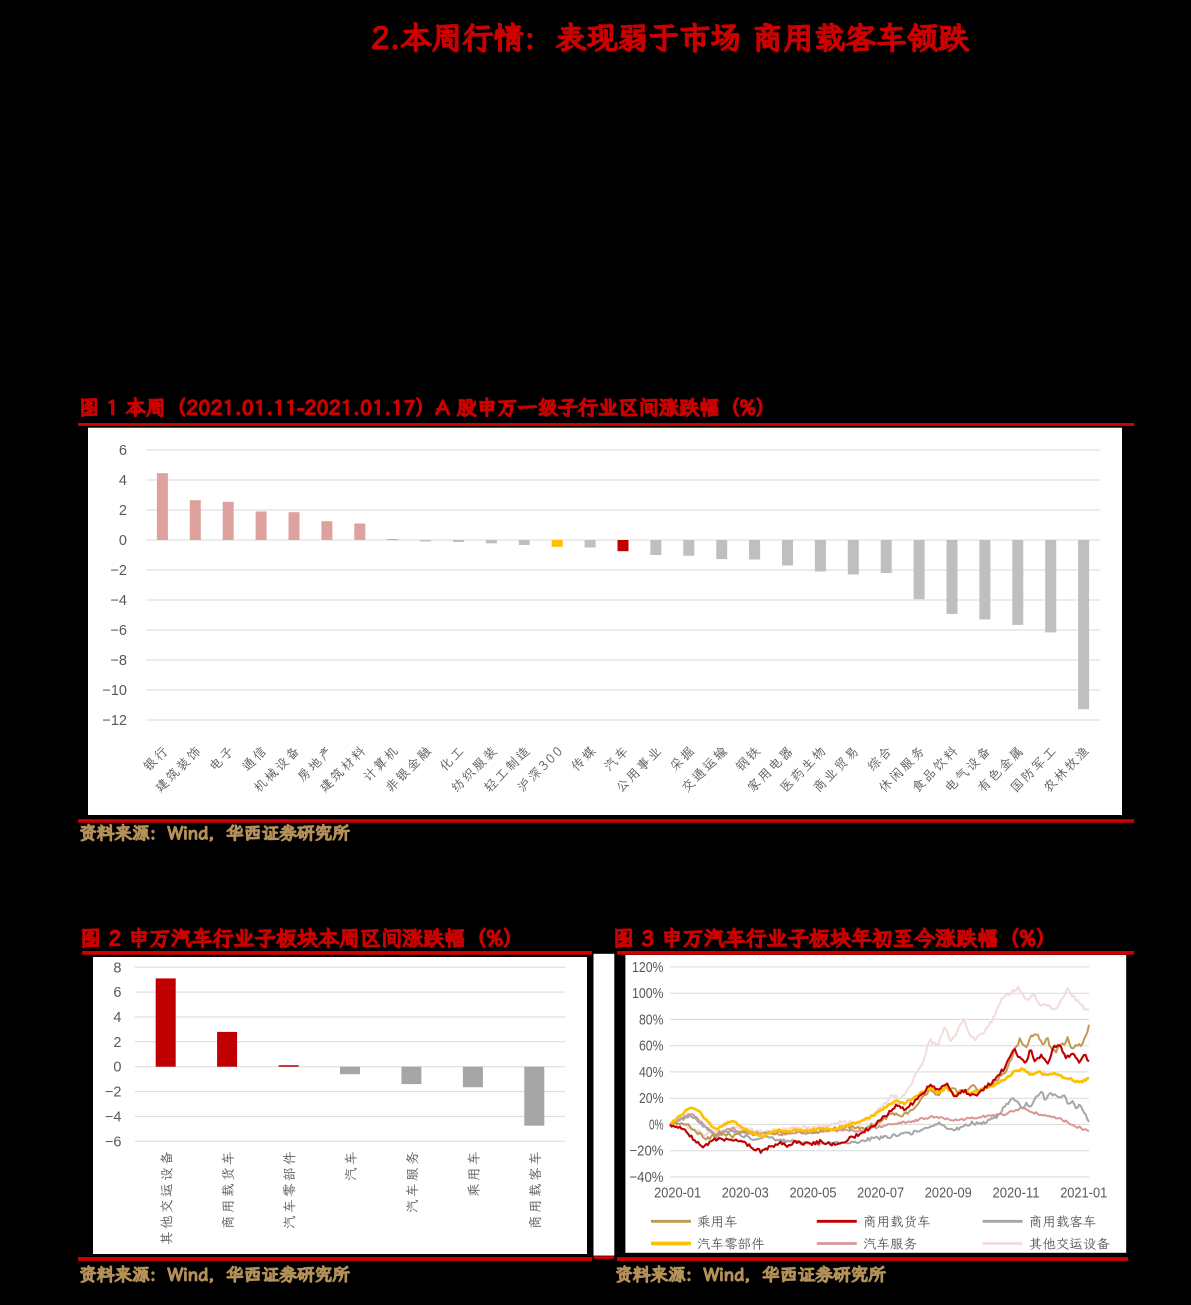 The image size is (1191, 1305). Describe the element at coordinates (813, 1194) in the screenshot. I see `svg-text: 2020-05` at that location.